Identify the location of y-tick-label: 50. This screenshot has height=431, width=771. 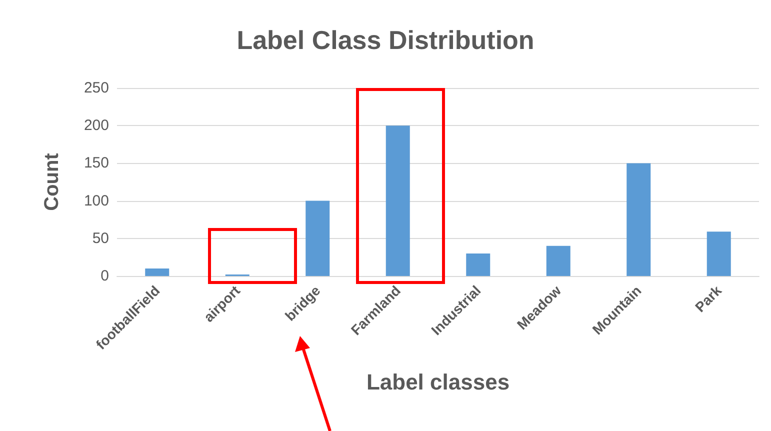
(100, 238).